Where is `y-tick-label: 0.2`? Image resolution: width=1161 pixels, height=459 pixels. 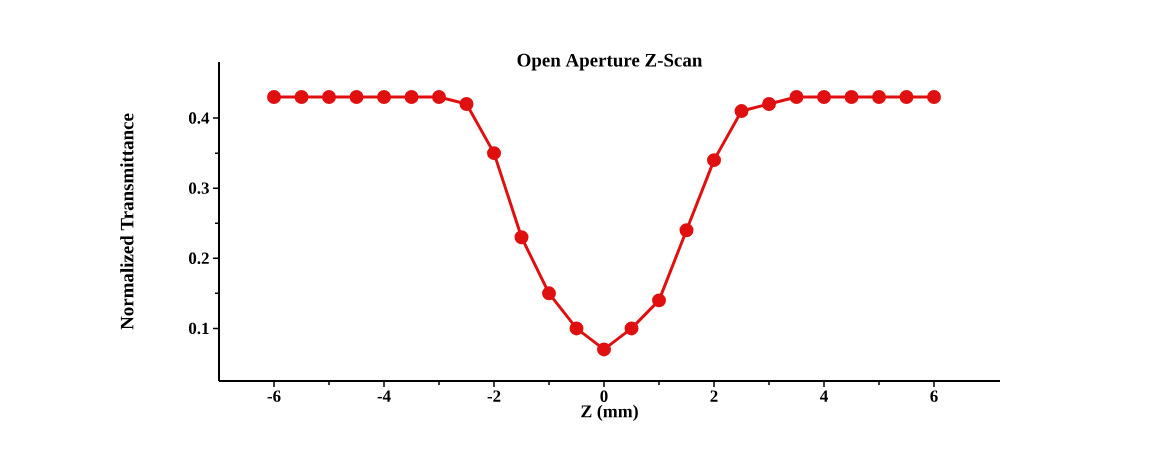
y-tick-label: 0.2 is located at coordinates (198, 258).